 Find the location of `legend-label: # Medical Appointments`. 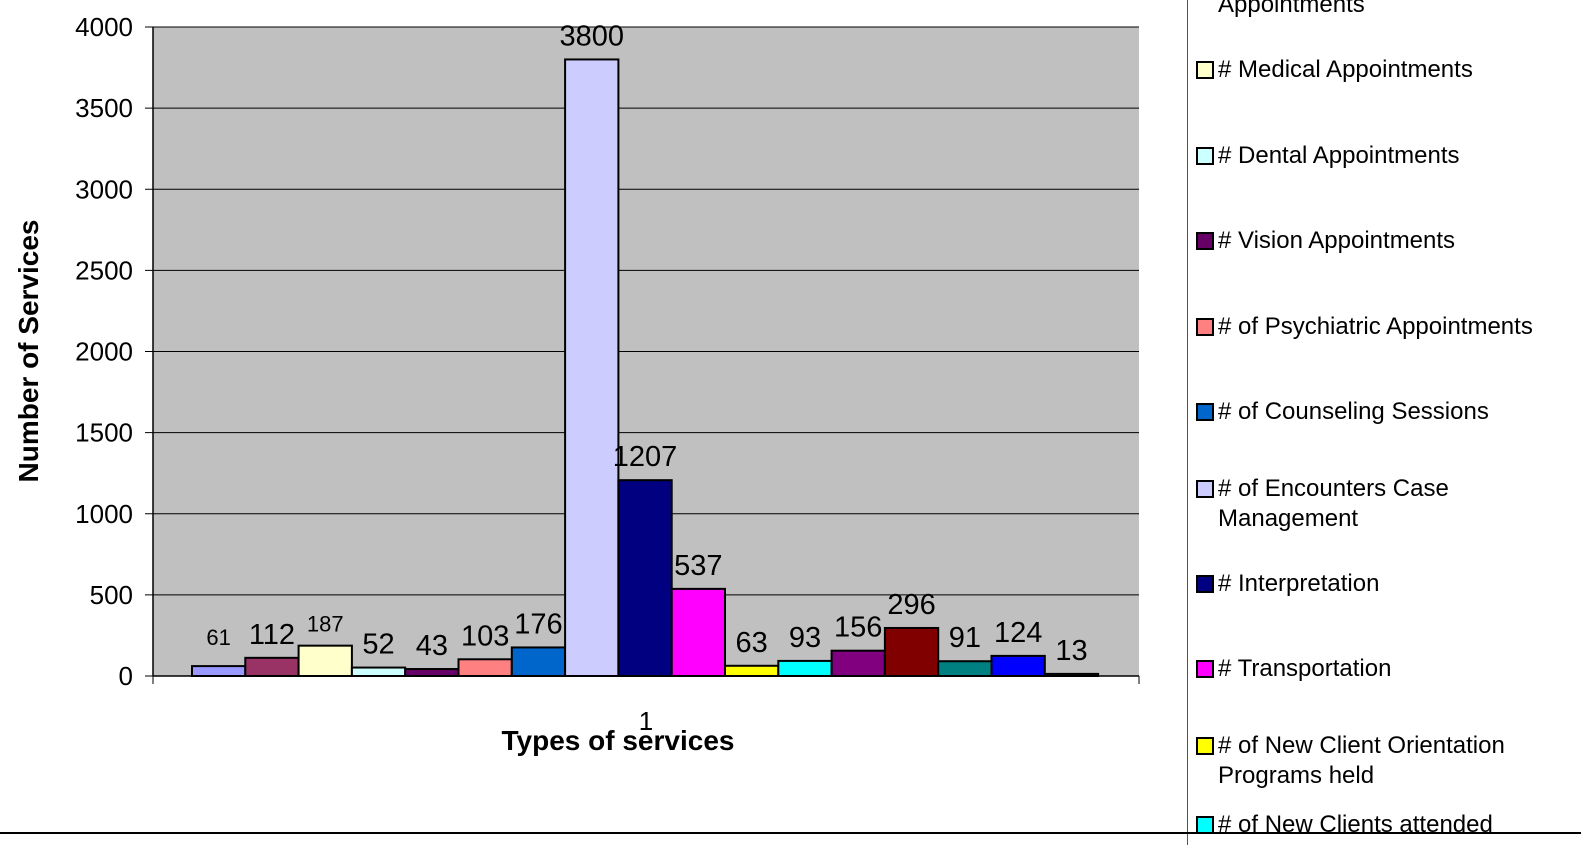

legend-label: # Medical Appointments is located at coordinates (1345, 69).